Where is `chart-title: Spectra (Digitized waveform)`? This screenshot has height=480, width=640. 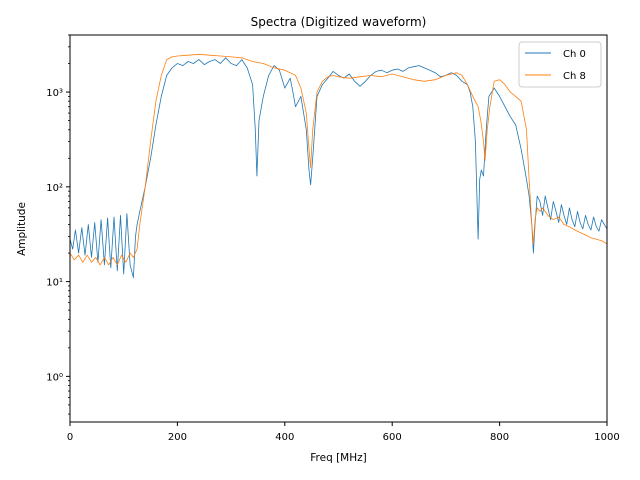
chart-title: Spectra (Digitized waveform) is located at coordinates (339, 22).